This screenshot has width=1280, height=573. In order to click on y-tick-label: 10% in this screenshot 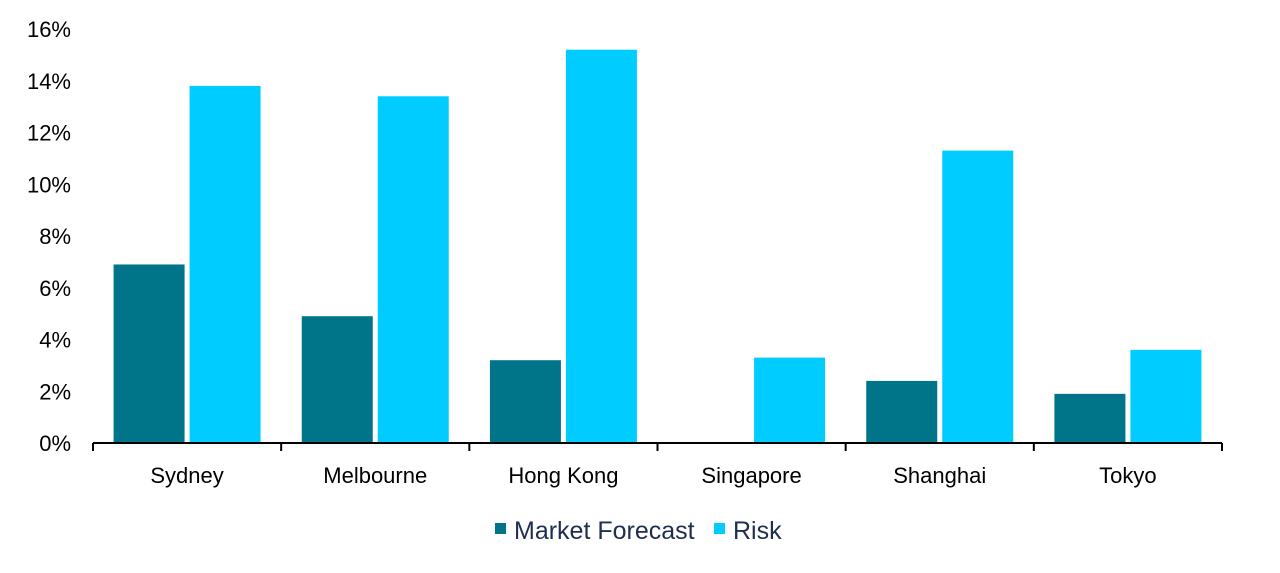, I will do `click(49, 184)`.